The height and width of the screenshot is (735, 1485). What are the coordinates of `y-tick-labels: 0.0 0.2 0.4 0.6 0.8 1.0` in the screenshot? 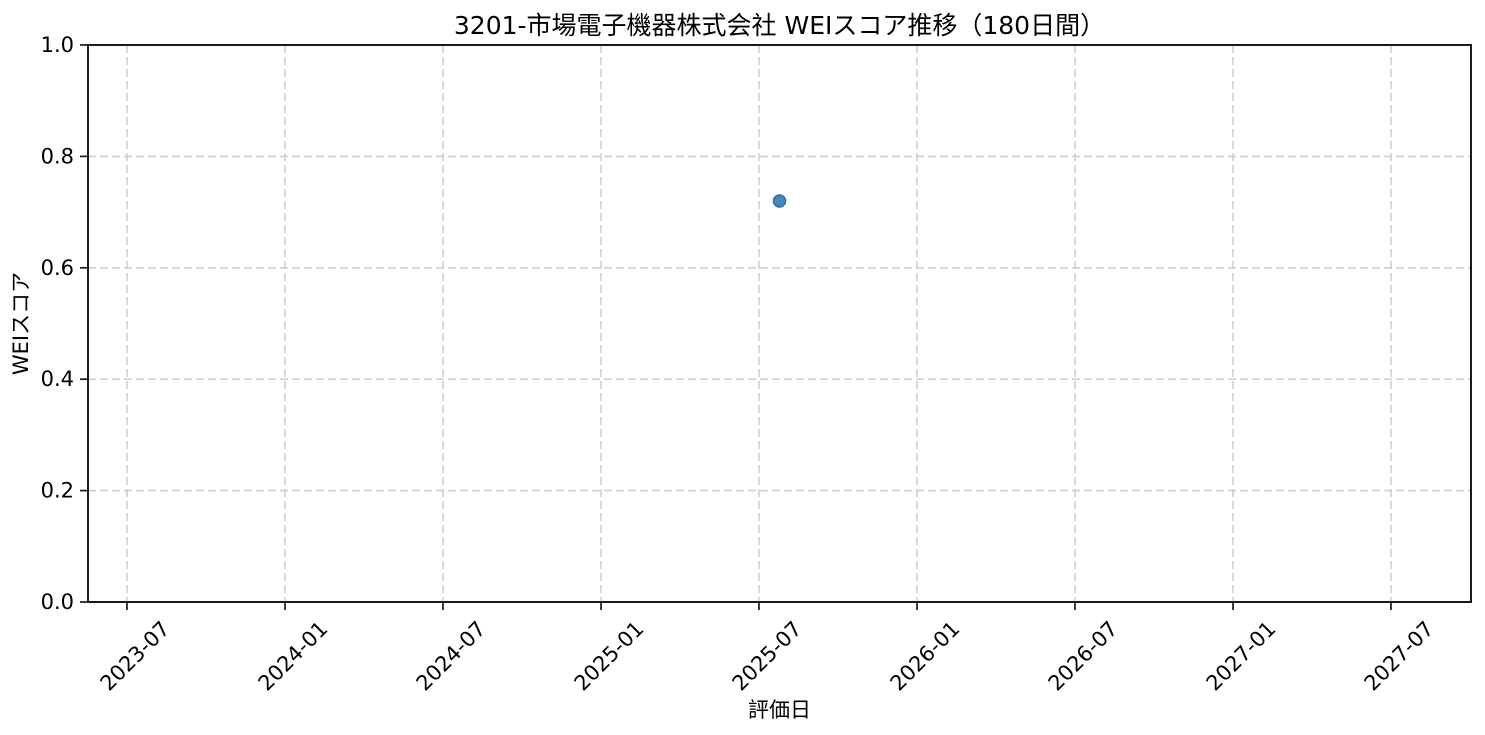 It's located at (57, 323).